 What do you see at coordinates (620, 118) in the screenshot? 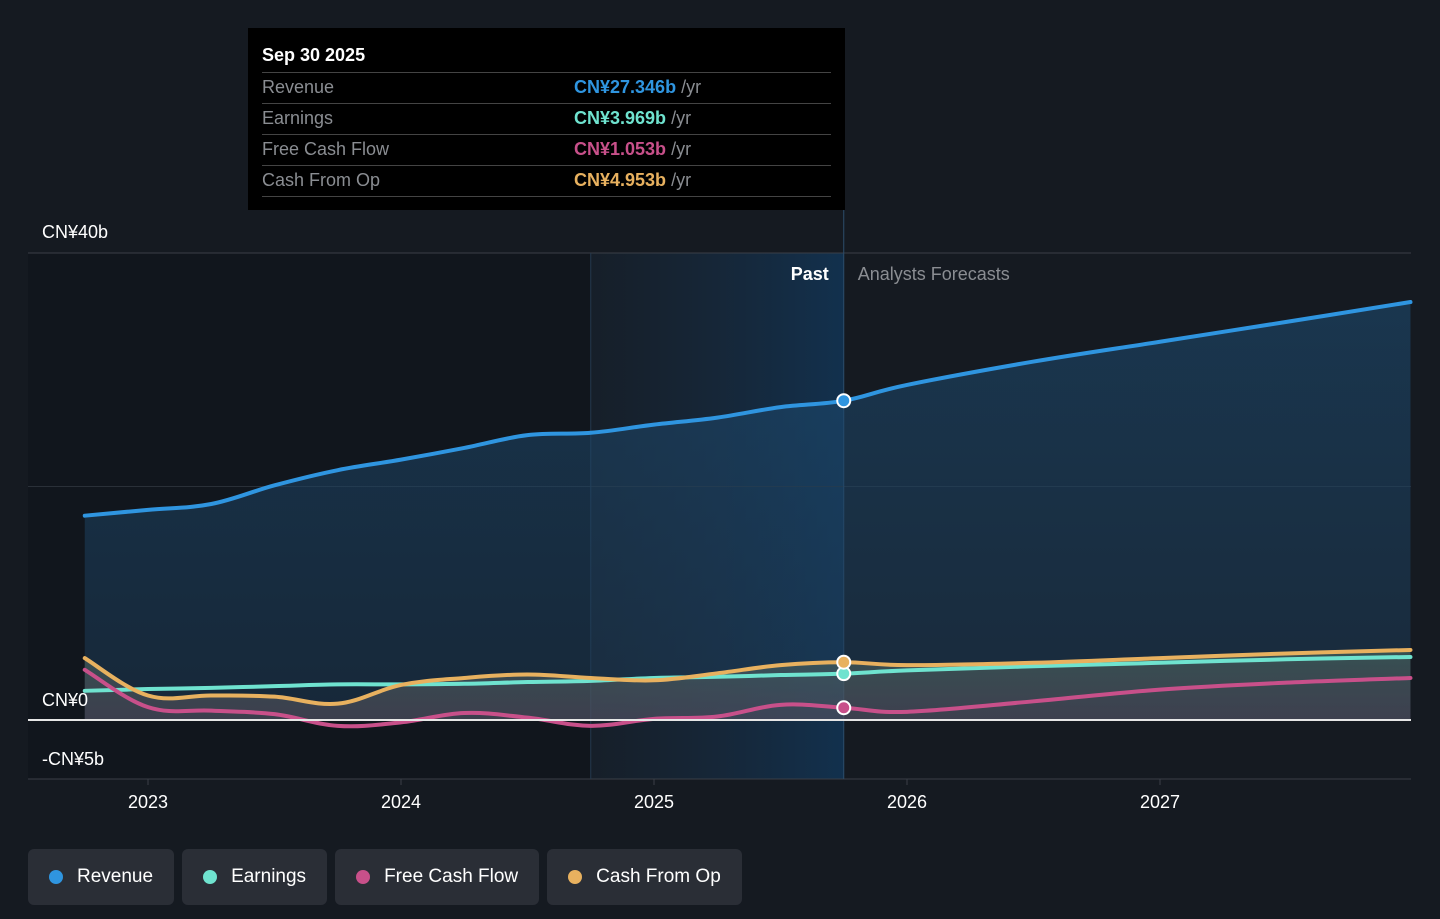
I see `tooltip-value: CN¥3.969b` at bounding box center [620, 118].